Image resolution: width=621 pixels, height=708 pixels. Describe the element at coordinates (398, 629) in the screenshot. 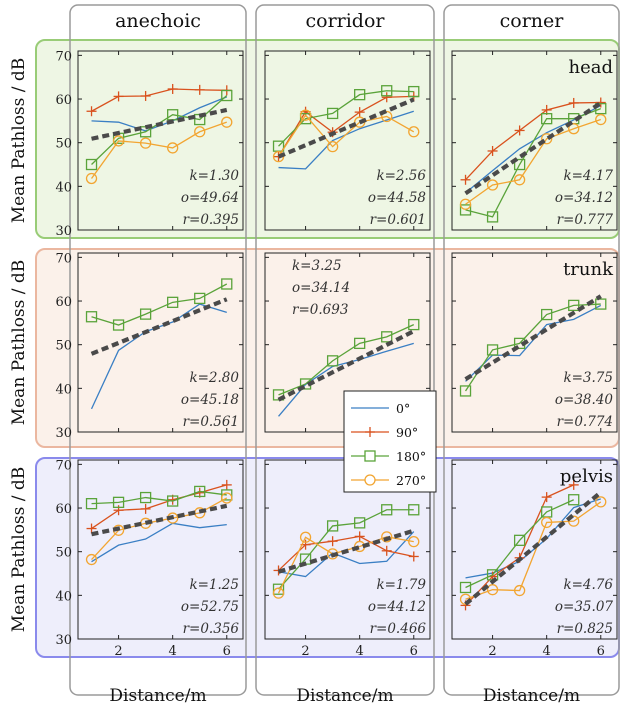

I see `stat-r: r=0.466` at that location.